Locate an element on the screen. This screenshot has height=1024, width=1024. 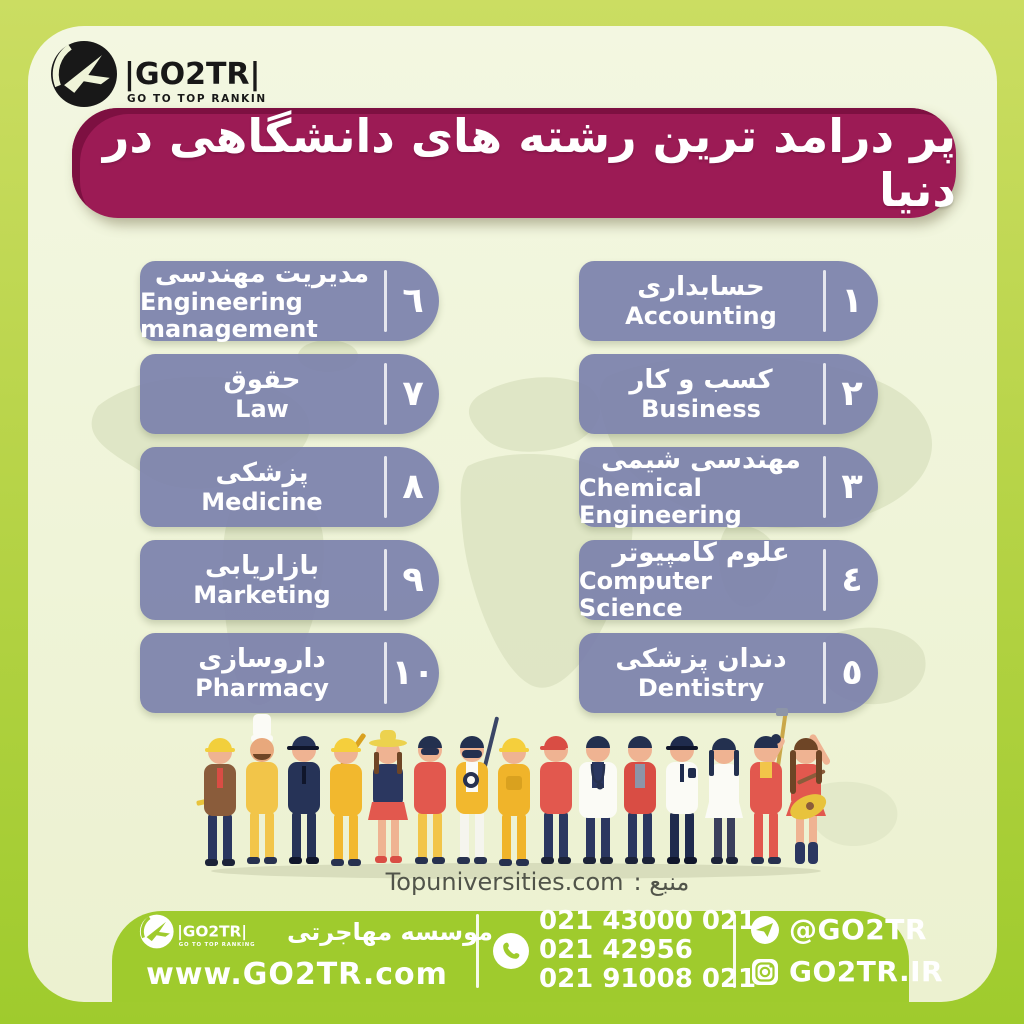
phone-number: 021 91008 021 is located at coordinates (648, 979).